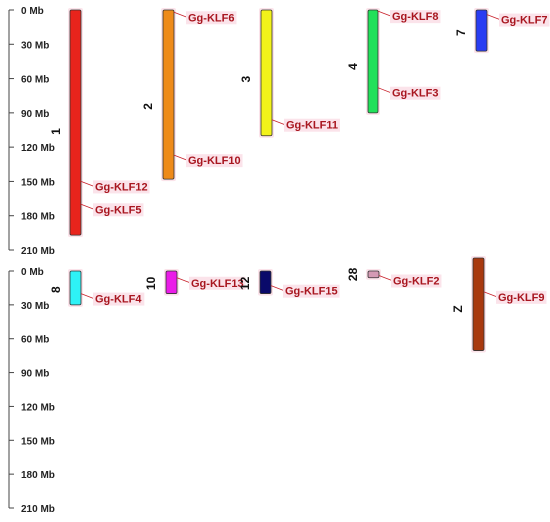 The height and width of the screenshot is (522, 550). Describe the element at coordinates (461, 32) in the screenshot. I see `chromosome-label: 7` at that location.